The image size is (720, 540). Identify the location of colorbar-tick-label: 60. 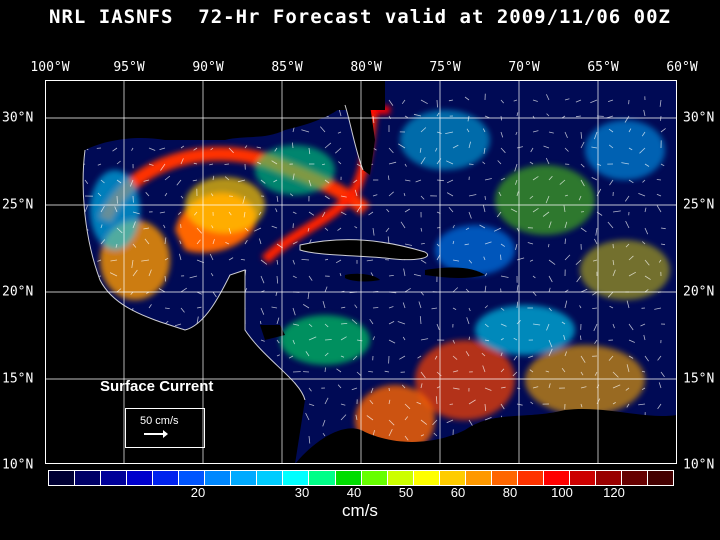
(458, 492).